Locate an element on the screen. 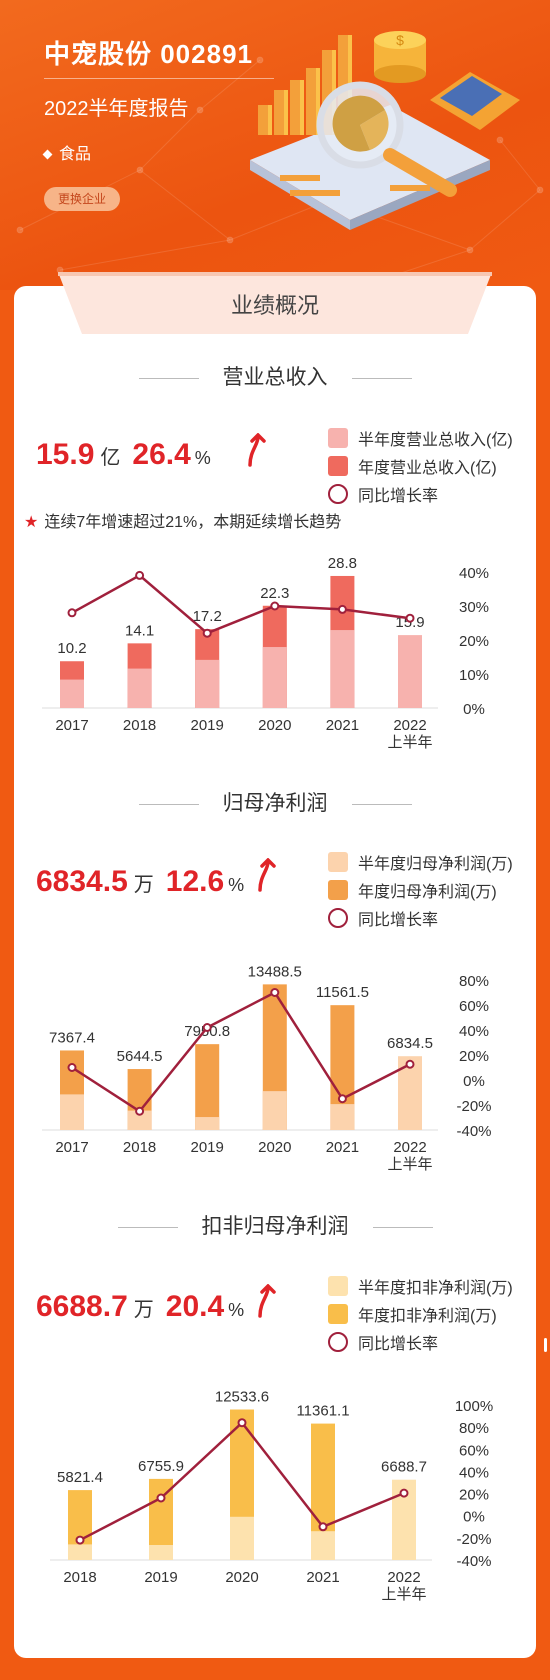  legend-item: 年度营业总收入(亿) is located at coordinates (420, 466).